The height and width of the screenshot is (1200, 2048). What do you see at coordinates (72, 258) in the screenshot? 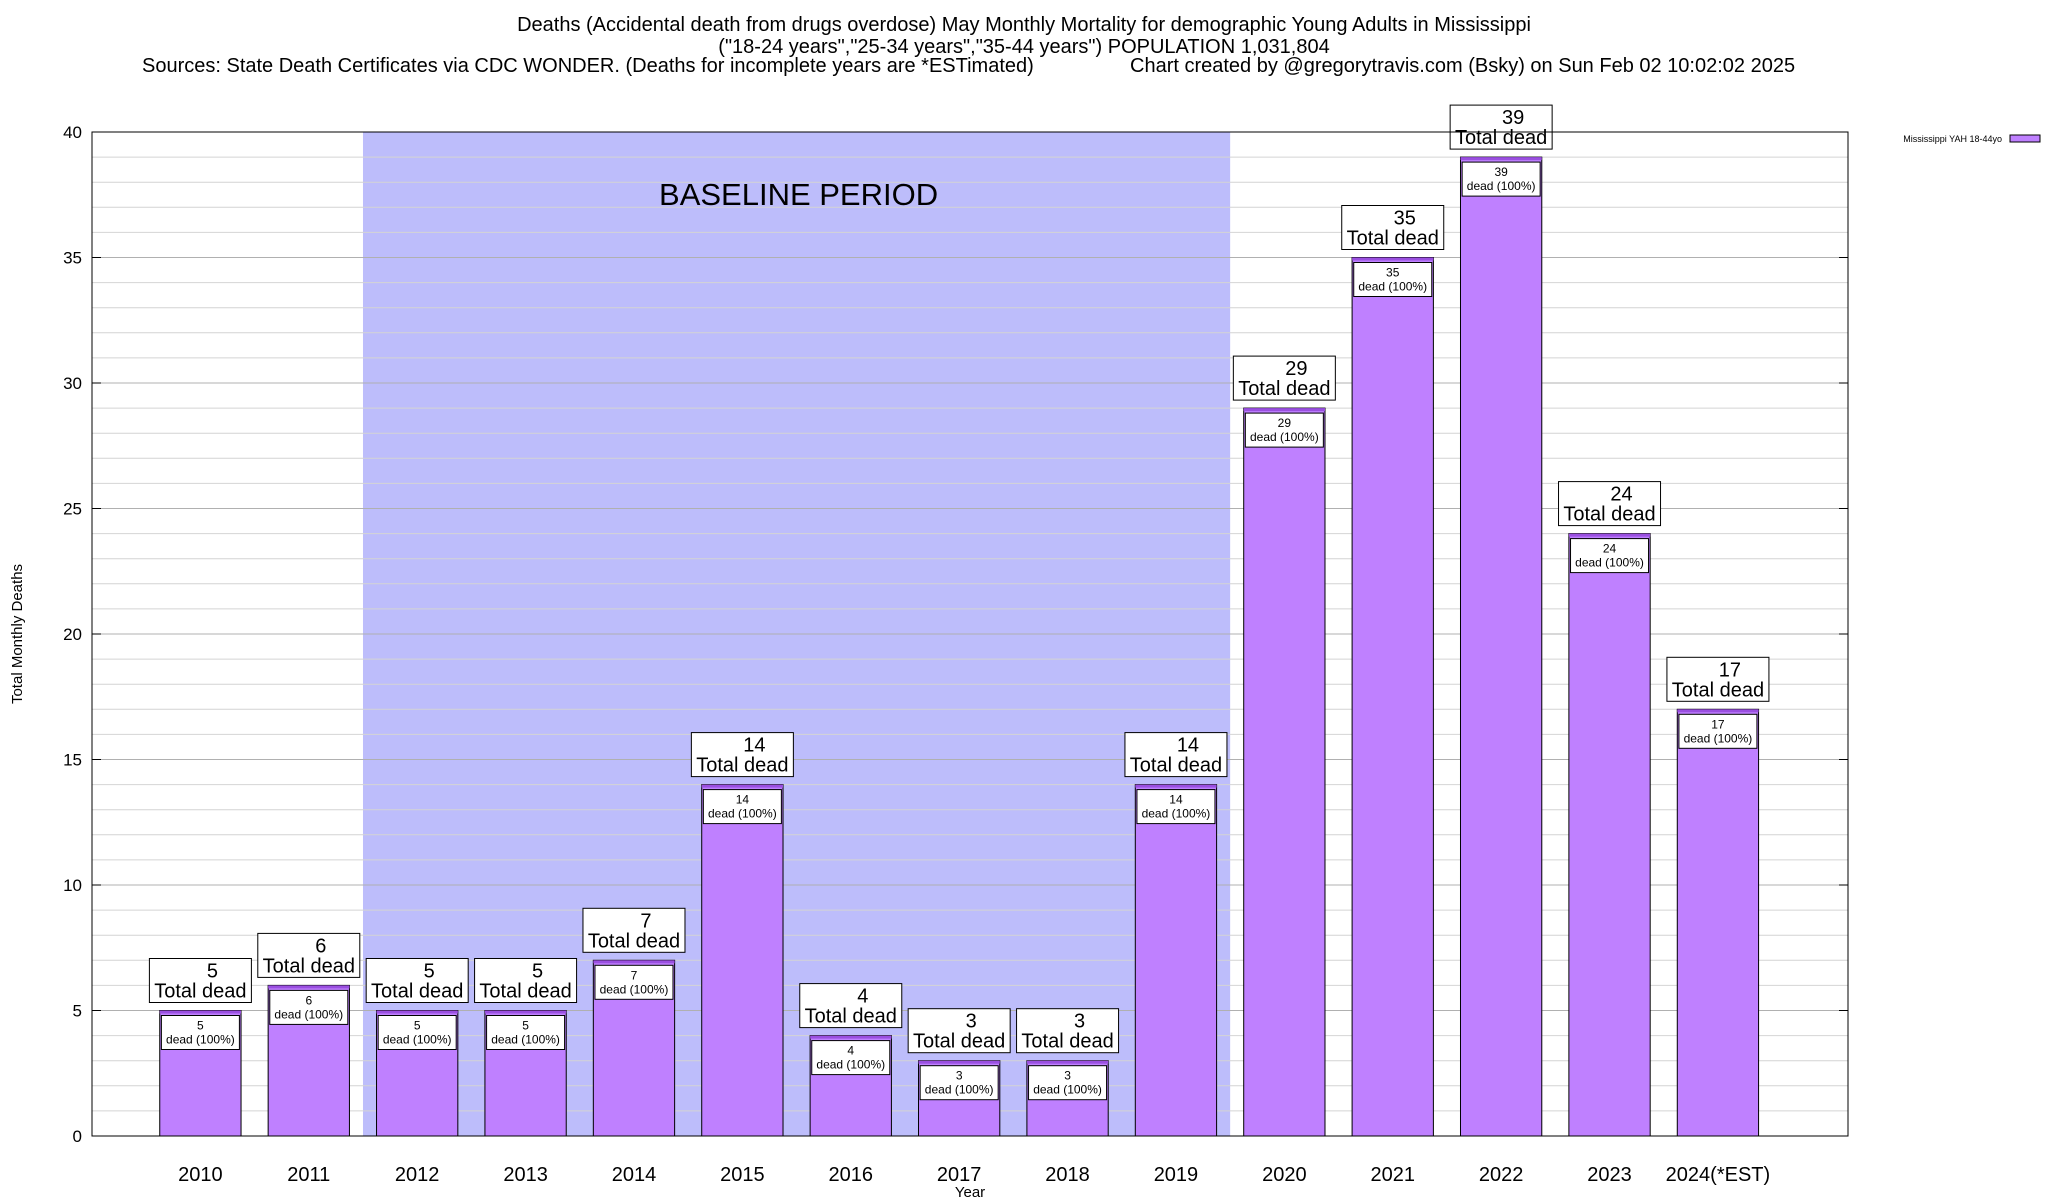
I see `y-tick-label: 35` at bounding box center [72, 258].